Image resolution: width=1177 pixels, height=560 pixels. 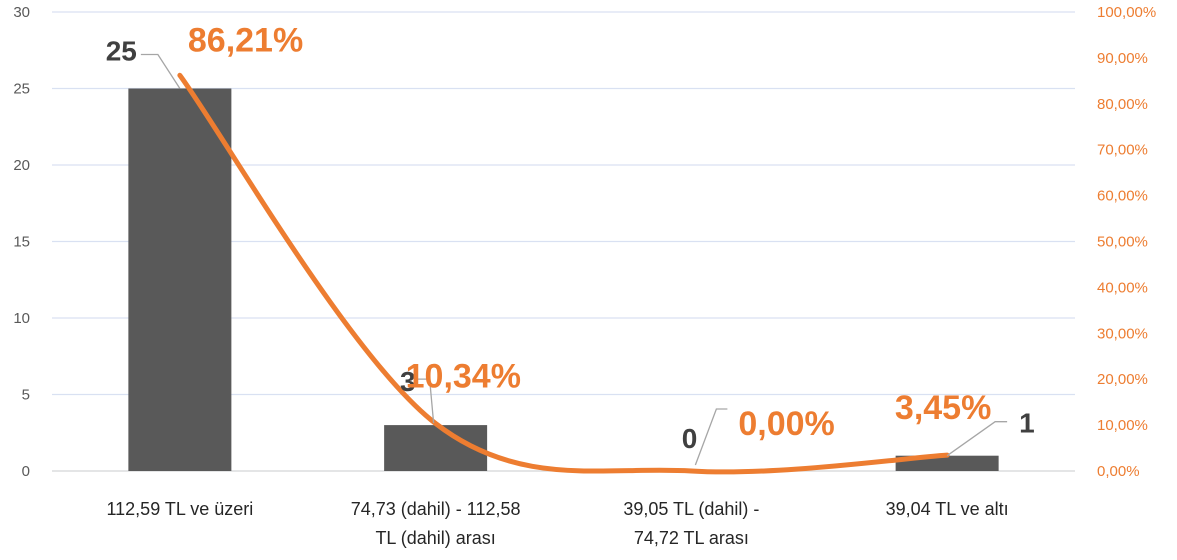 What do you see at coordinates (21, 318) in the screenshot?
I see `left-tick-label: 10` at bounding box center [21, 318].